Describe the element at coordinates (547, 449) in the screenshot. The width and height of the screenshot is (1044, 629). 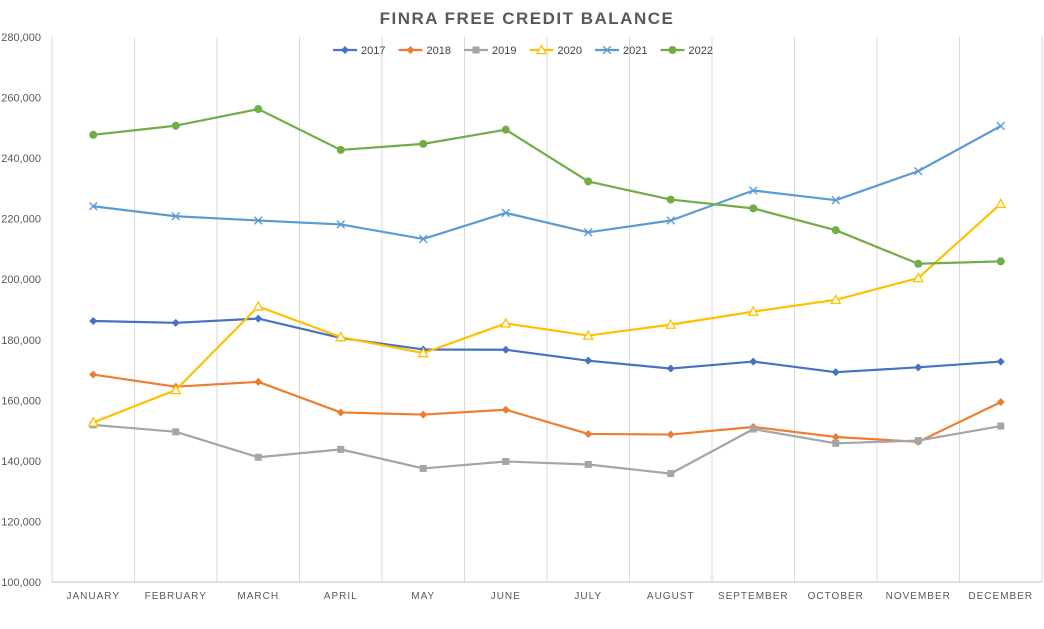
I see `series-2019` at that location.